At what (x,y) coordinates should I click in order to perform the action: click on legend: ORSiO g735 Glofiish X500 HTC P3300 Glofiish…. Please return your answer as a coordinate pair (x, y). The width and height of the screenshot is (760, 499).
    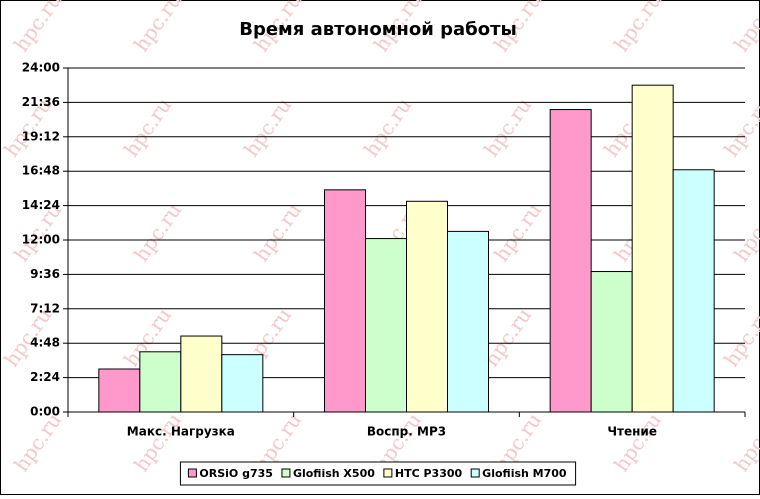
    Looking at the image, I should click on (378, 473).